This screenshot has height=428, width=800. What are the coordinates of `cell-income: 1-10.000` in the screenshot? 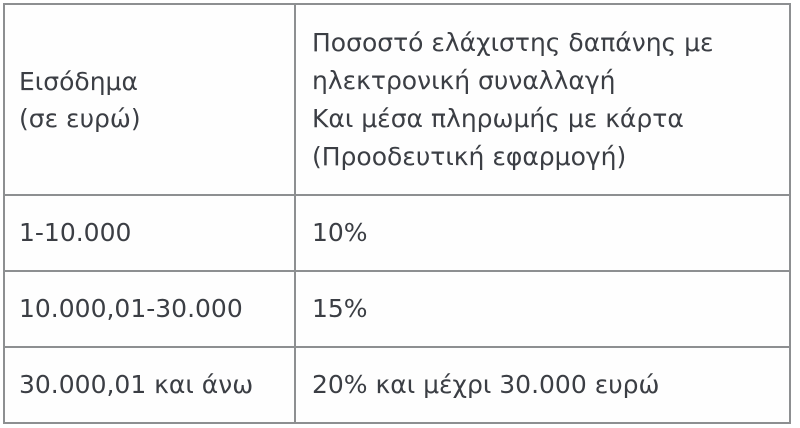 It's located at (149, 233).